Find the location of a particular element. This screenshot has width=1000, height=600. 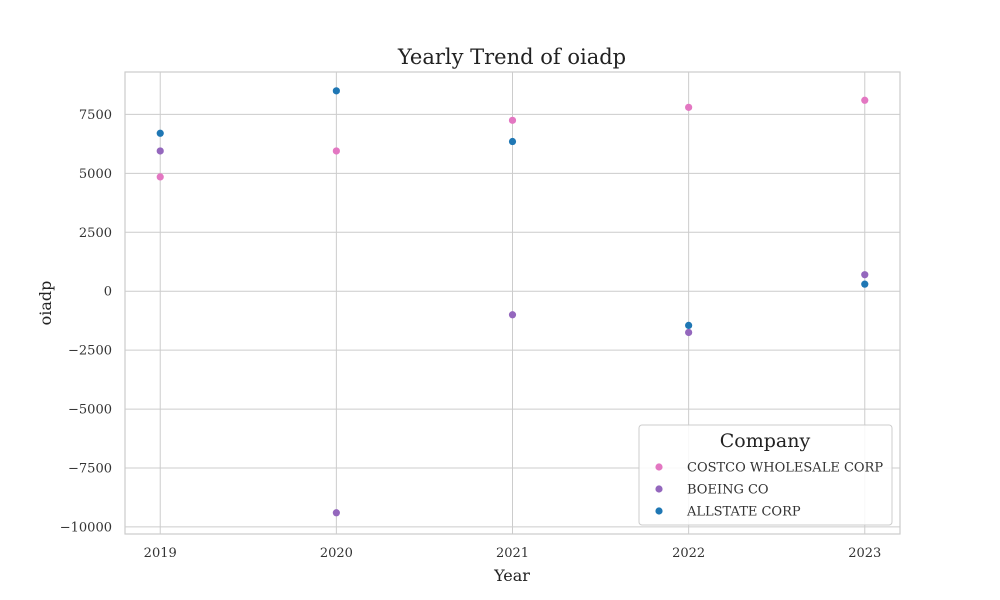

x-tick-label: 2019 is located at coordinates (160, 553).